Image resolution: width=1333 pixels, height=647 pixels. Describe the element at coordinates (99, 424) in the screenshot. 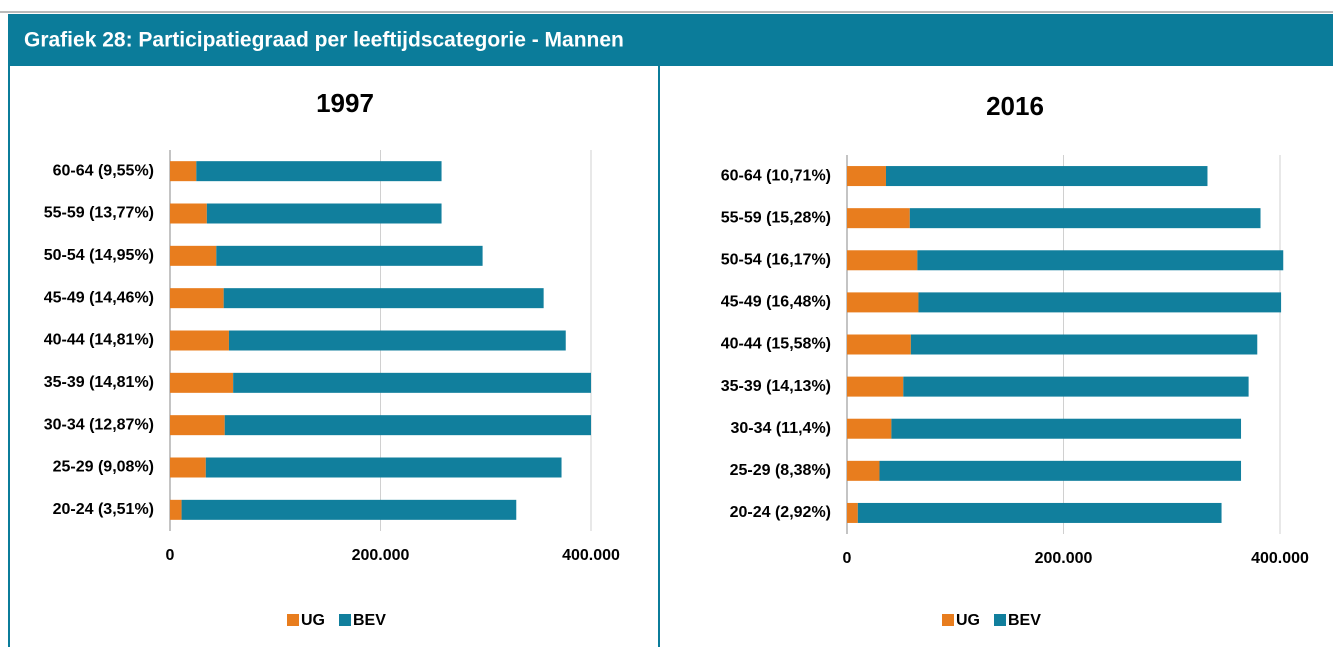

I see `y-tick-label: 30-34 (12,87%)` at that location.